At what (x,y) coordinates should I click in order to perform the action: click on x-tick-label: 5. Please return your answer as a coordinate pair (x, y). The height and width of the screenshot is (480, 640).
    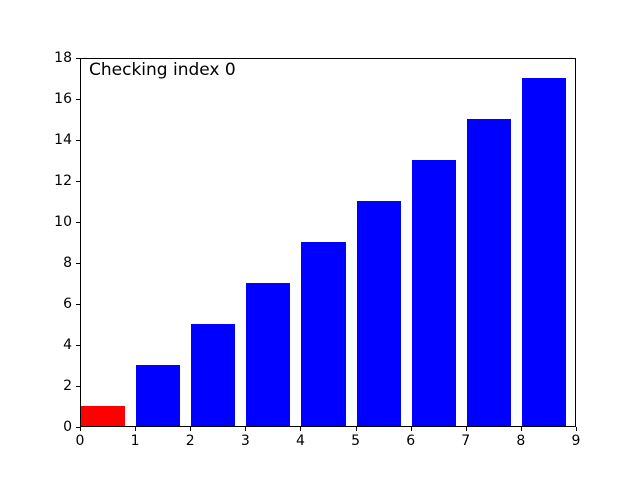
    Looking at the image, I should click on (356, 441).